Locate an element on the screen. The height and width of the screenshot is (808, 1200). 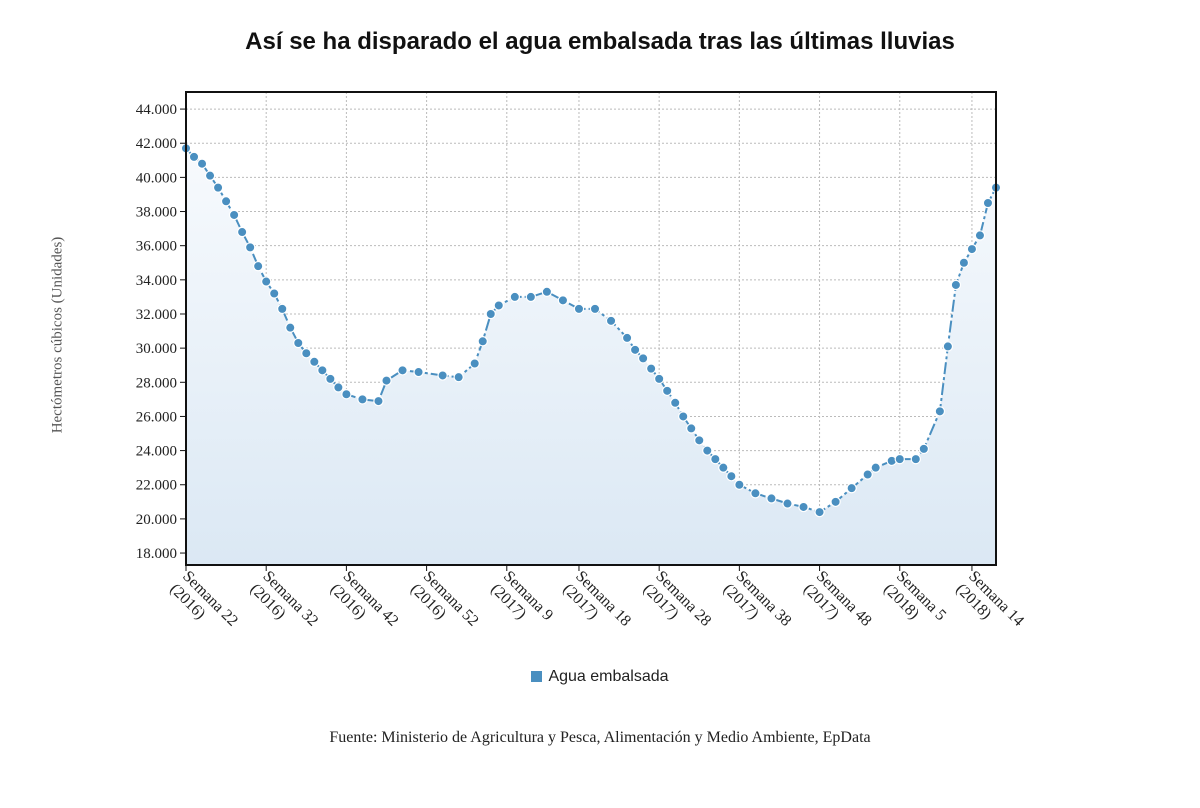
y-tick-label: 26.000 is located at coordinates (156, 417).